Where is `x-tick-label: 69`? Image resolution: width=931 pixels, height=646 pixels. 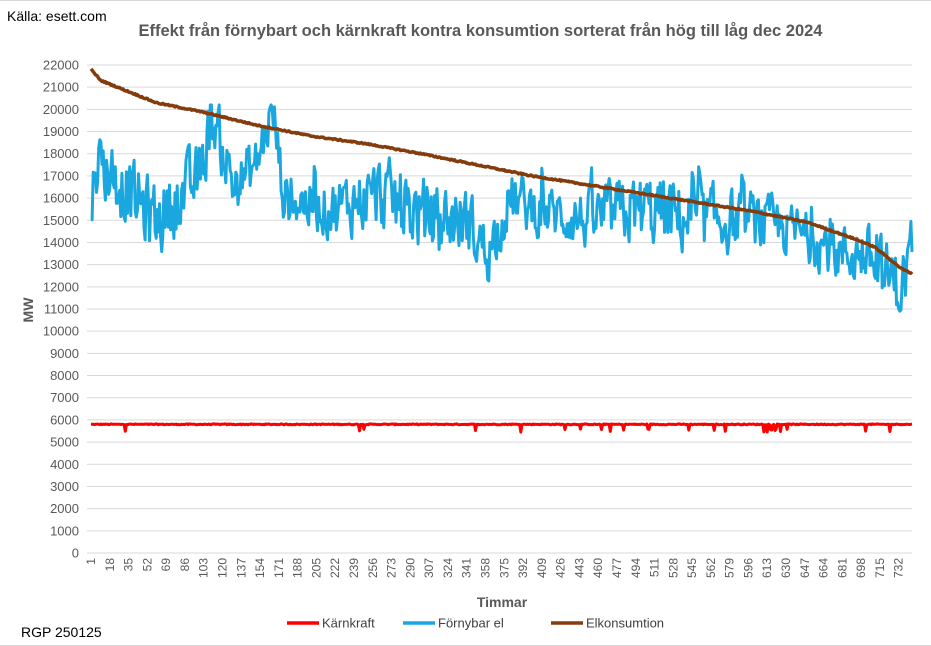
x-tick-label: 69 is located at coordinates (166, 565).